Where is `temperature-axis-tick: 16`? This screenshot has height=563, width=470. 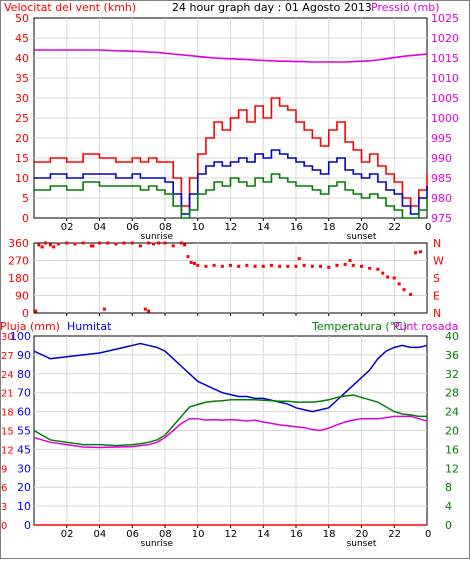 temperature-axis-tick: 16 is located at coordinates (452, 449).